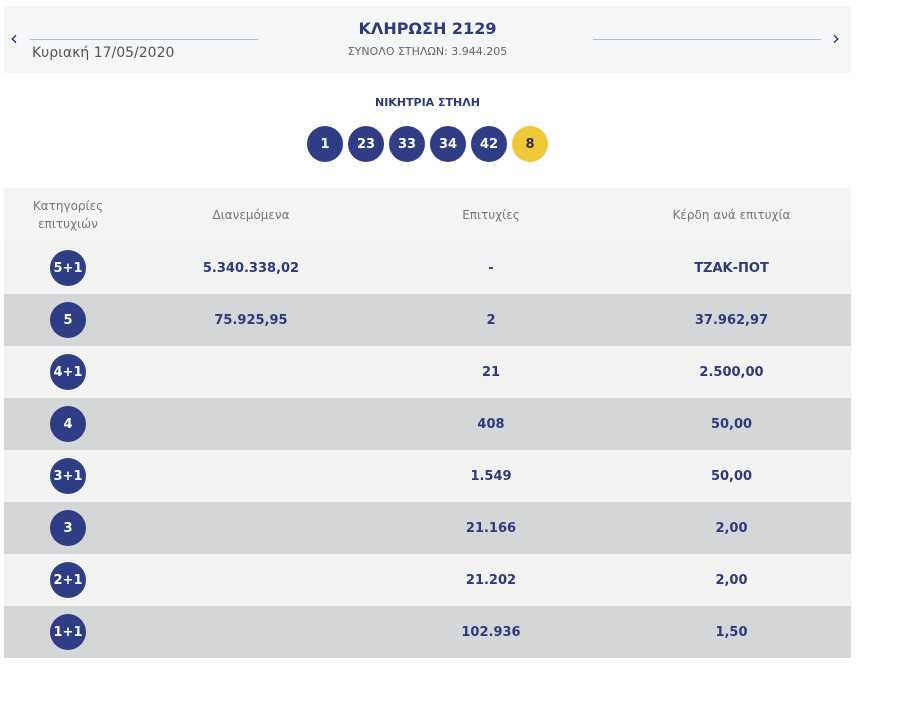 Image resolution: width=910 pixels, height=724 pixels. I want to click on divider-right, so click(707, 39).